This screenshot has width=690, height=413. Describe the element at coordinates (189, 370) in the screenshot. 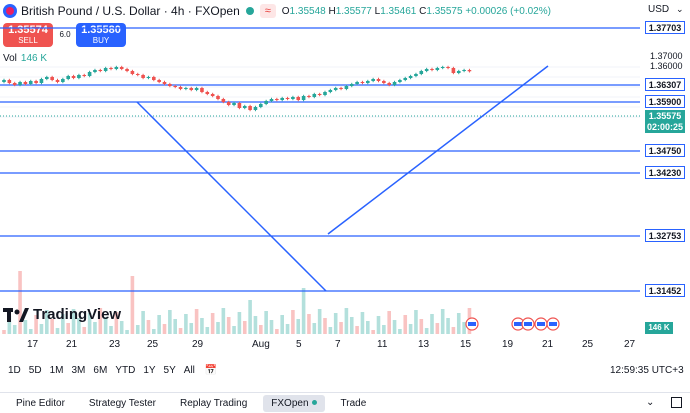

I see `range-all: All` at that location.